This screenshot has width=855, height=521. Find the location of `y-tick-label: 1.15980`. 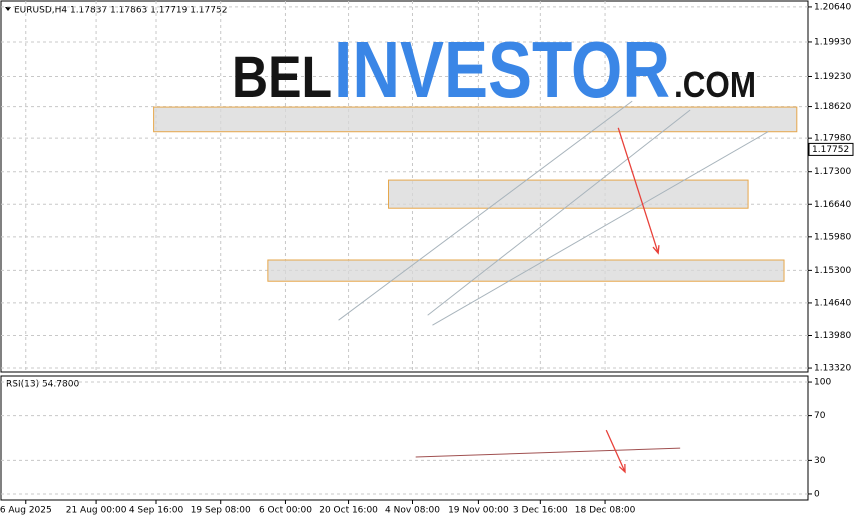

y-tick-label: 1.15980 is located at coordinates (832, 237).